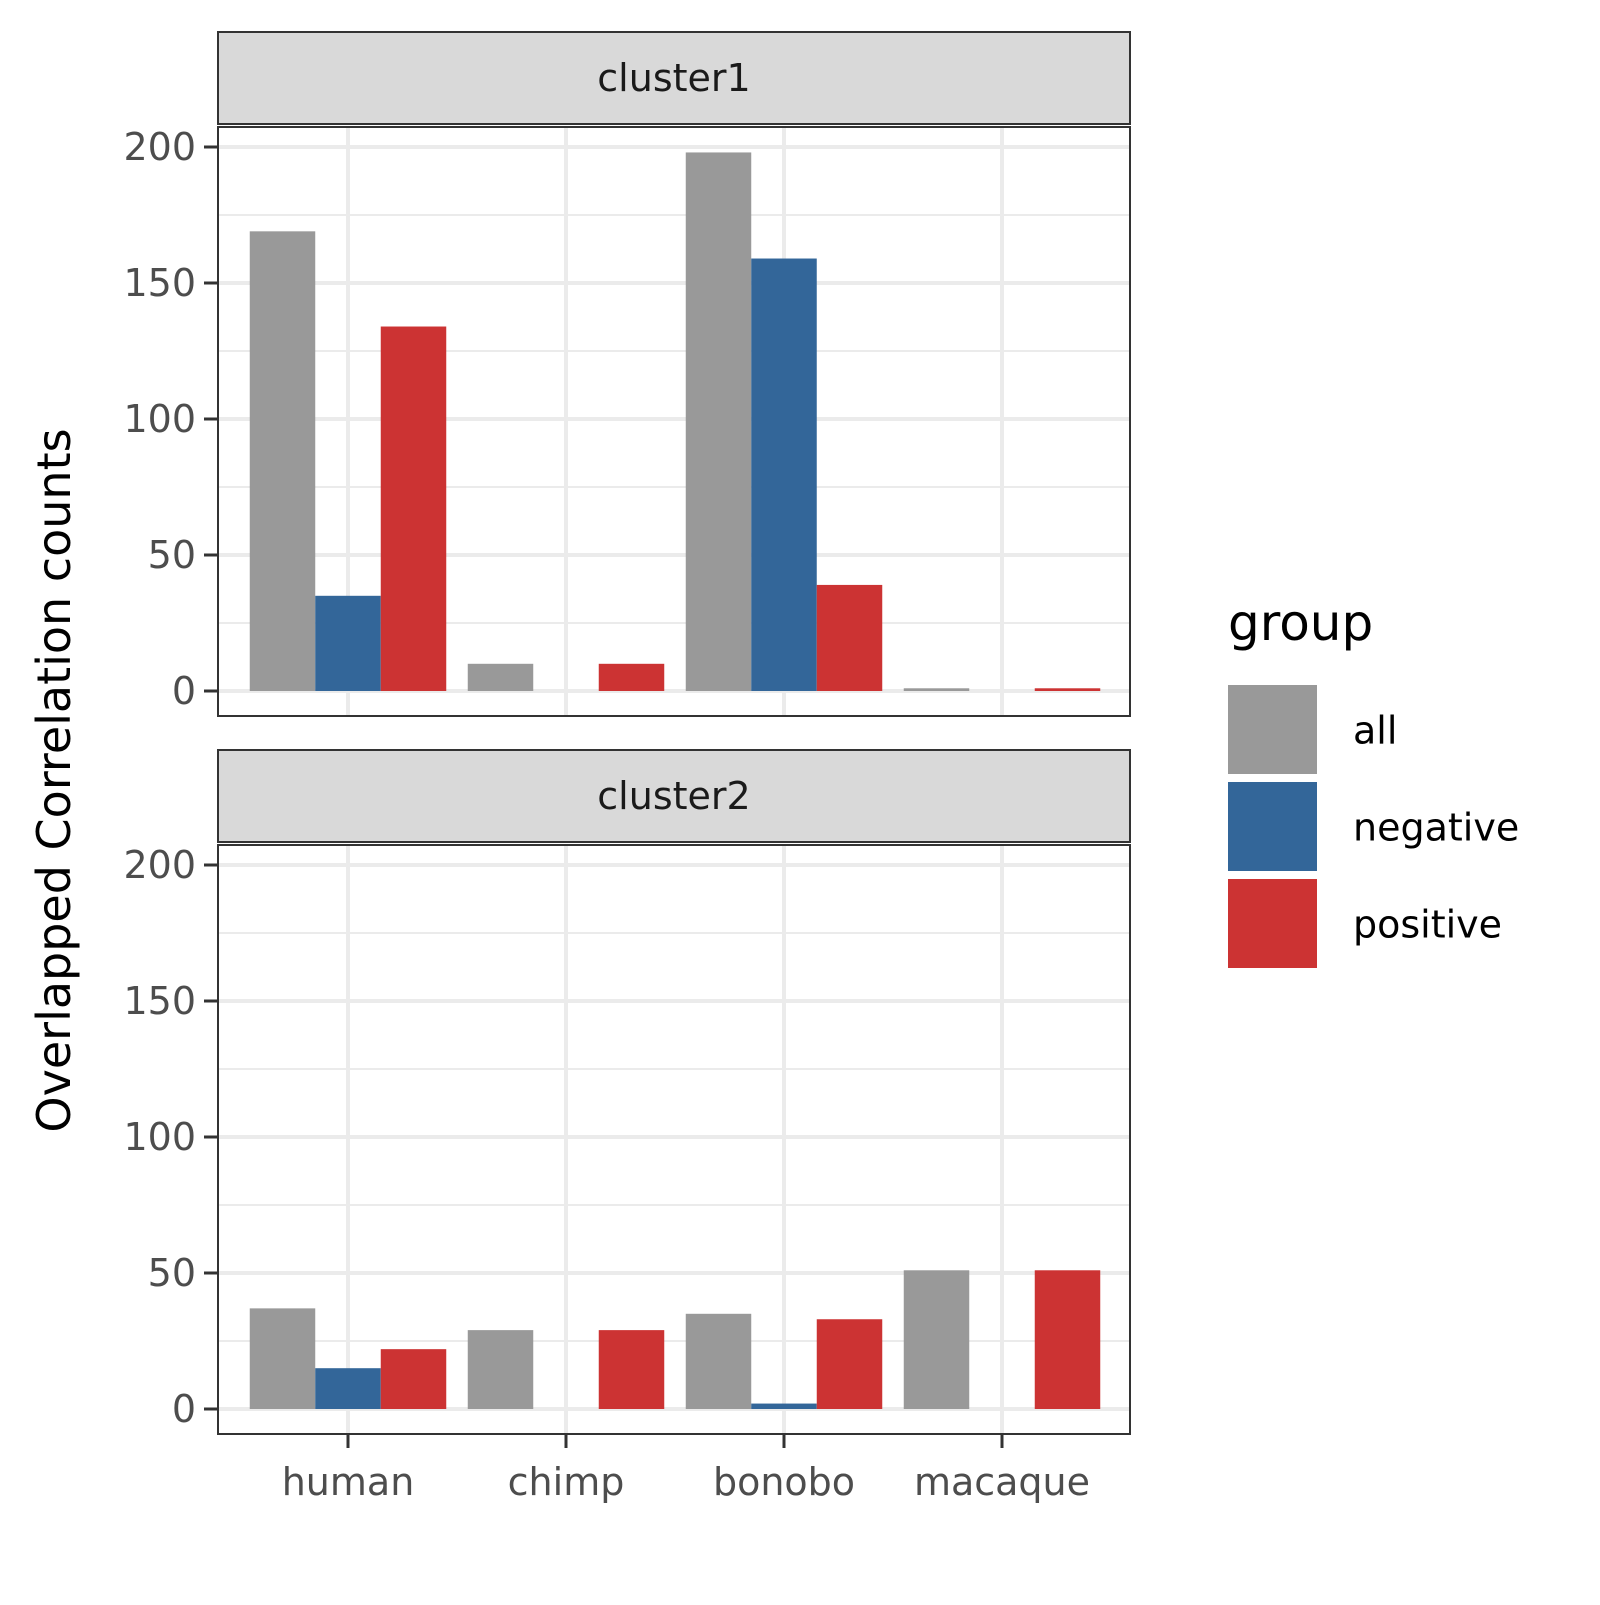 Image resolution: width=1600 pixels, height=1605 pixels. Describe the element at coordinates (631, 1369) in the screenshot. I see `bar-cluster2-chimp-positive` at that location.